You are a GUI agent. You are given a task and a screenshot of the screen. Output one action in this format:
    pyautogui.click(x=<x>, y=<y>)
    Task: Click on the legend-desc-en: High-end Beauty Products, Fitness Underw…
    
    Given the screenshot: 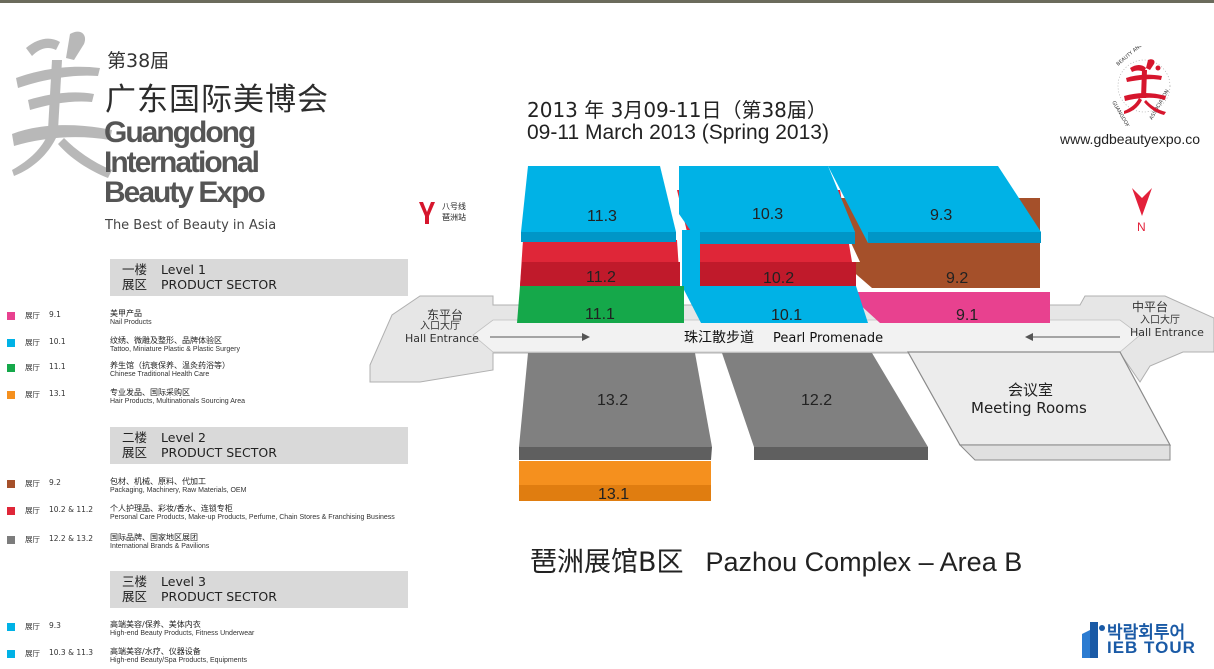 What is the action you would take?
    pyautogui.click(x=182, y=633)
    